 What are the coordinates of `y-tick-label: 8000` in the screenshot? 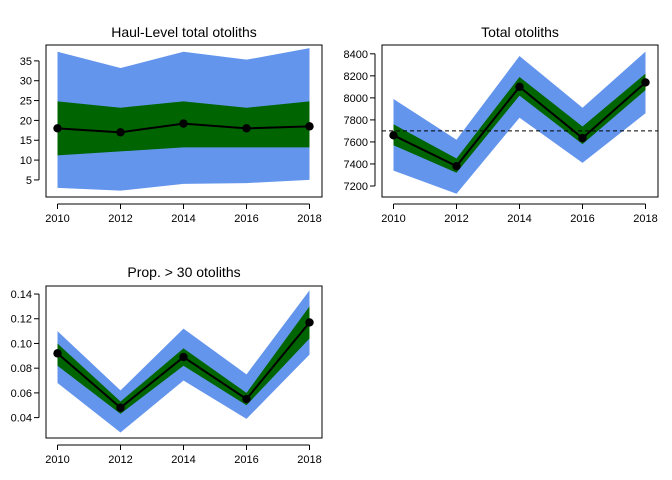 It's located at (356, 99).